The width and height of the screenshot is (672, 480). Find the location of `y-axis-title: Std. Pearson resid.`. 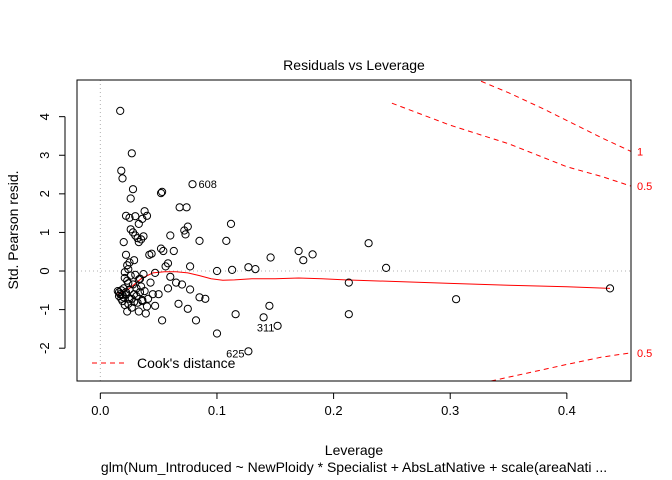

y-axis-title: Std. Pearson resid. is located at coordinates (13, 229).